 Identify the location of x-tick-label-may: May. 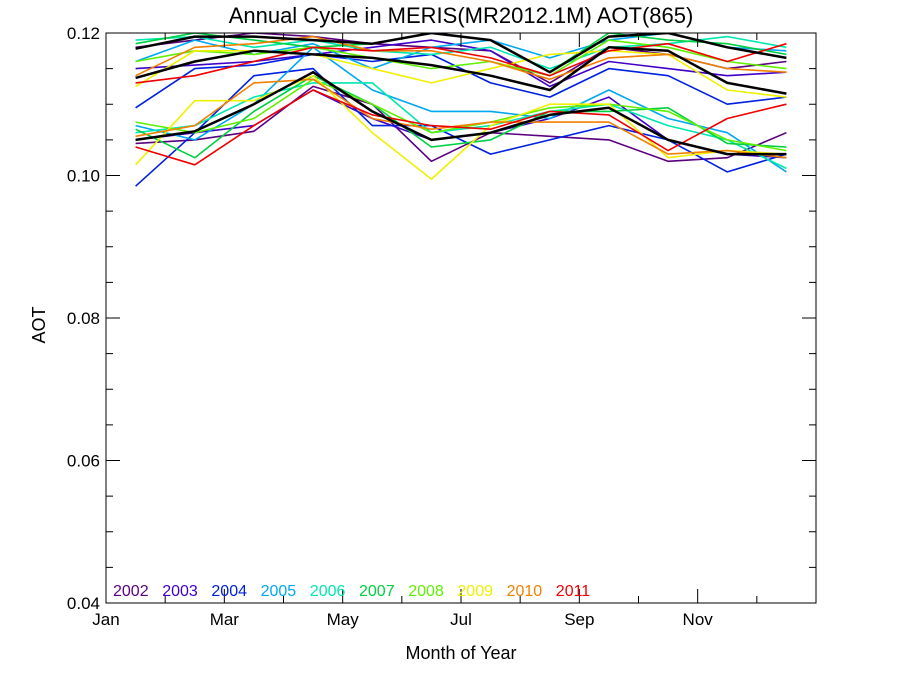
(343, 619).